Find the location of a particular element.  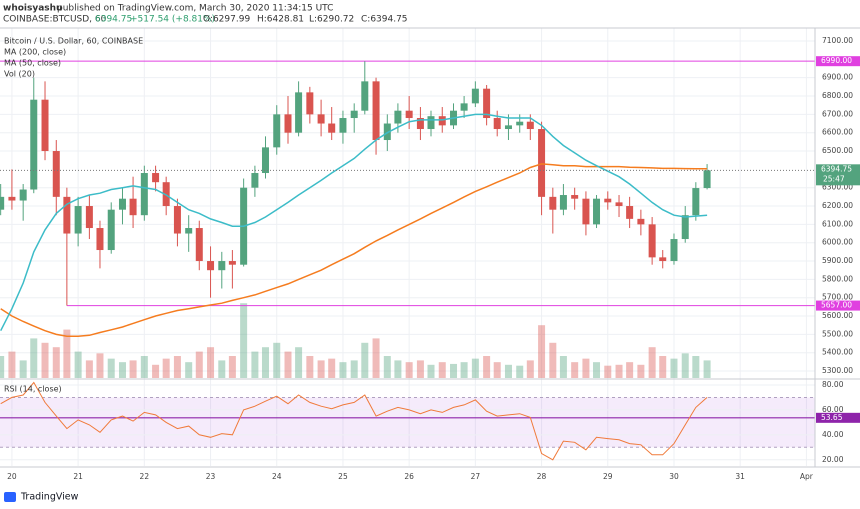

x-tick-label: 28 is located at coordinates (542, 476).